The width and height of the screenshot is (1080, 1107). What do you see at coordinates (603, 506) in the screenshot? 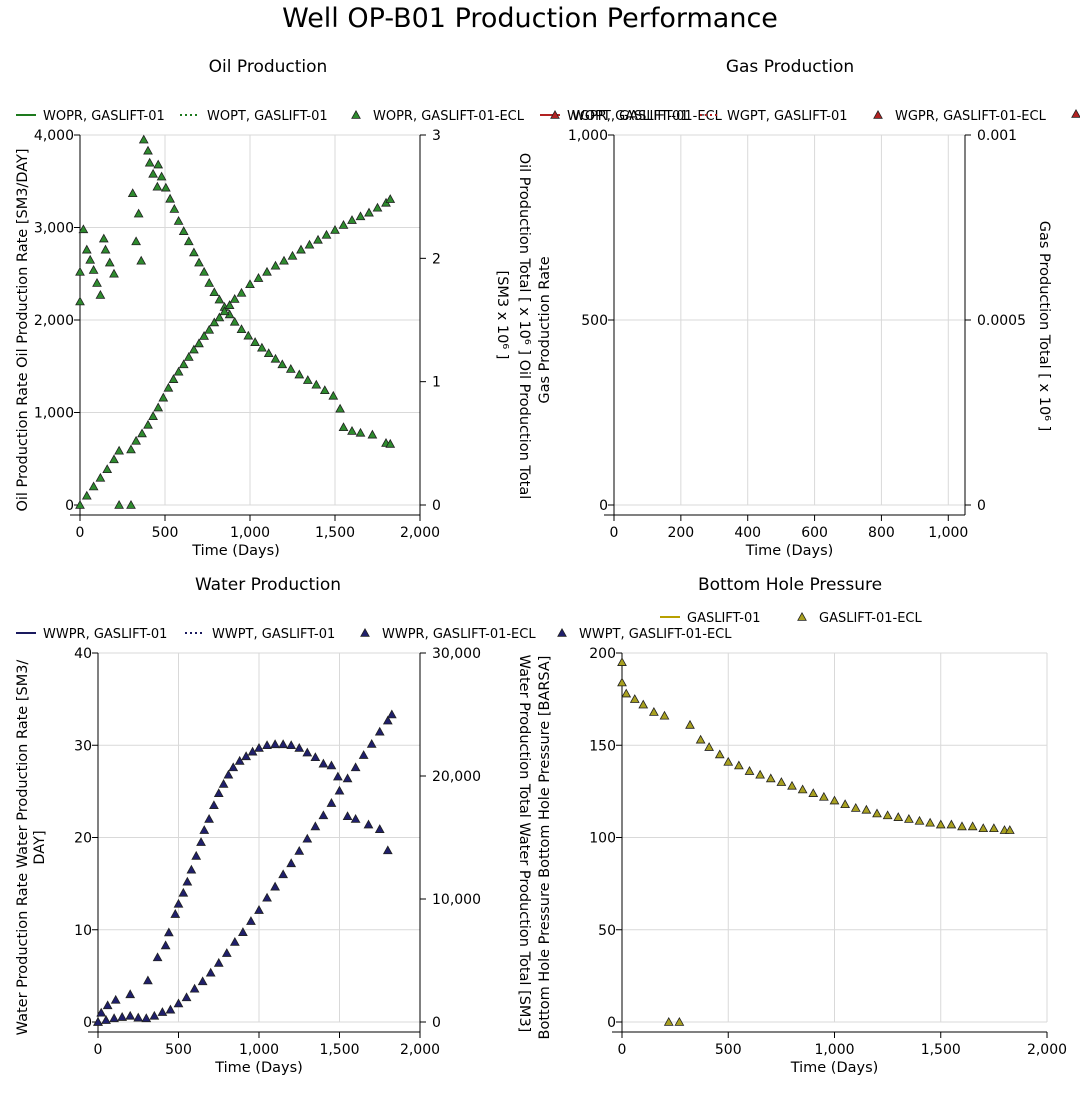
I see `gas-y-tick-label: 0` at bounding box center [603, 506].